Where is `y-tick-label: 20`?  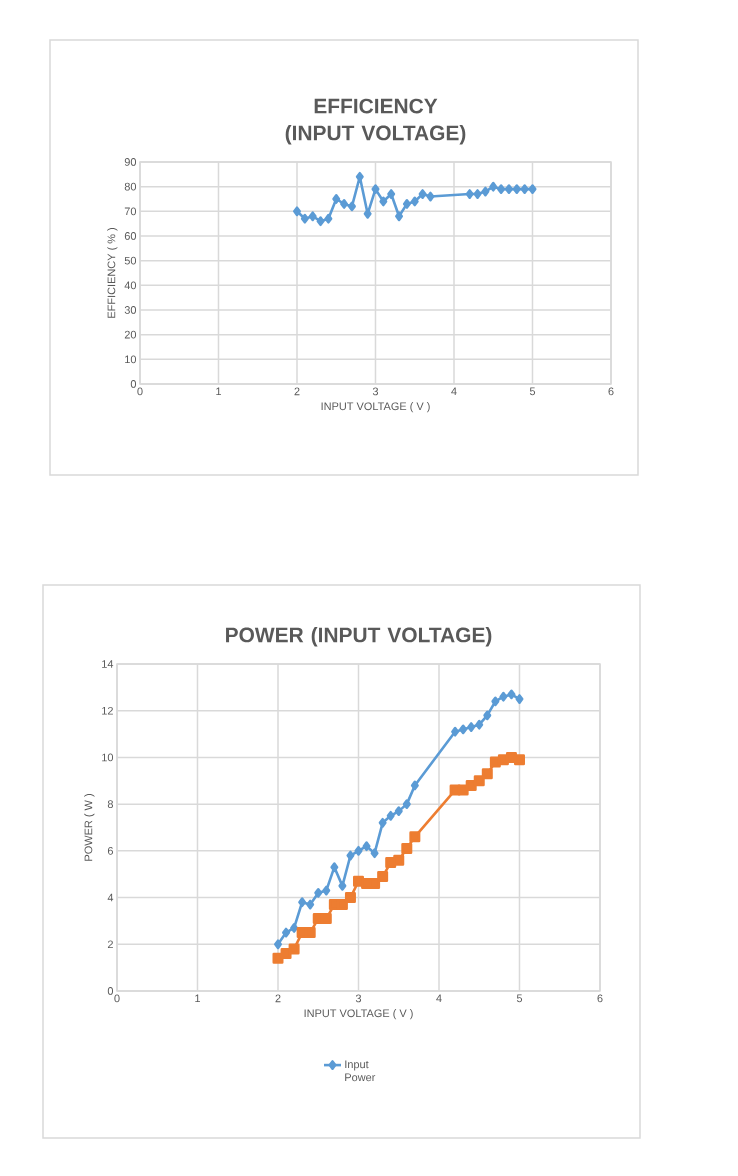
y-tick-label: 20 is located at coordinates (130, 334).